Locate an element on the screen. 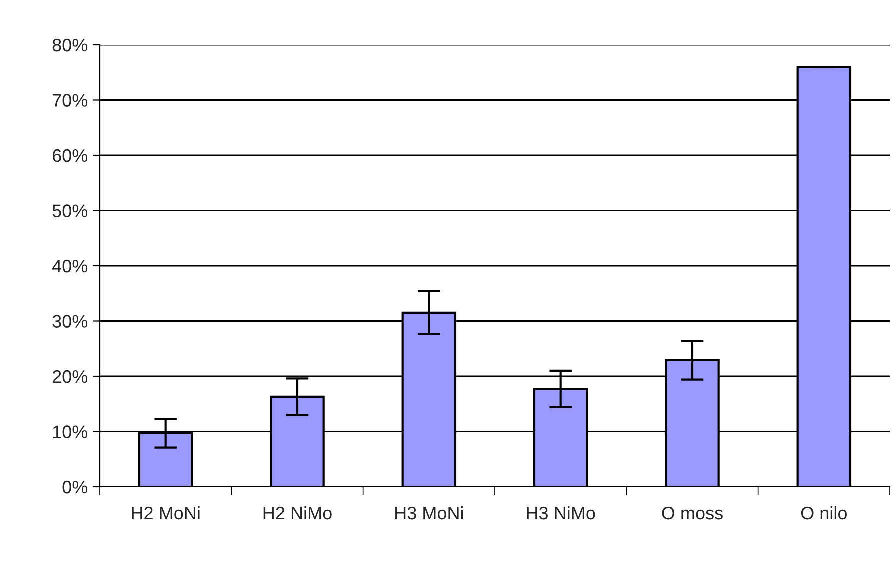 This screenshot has width=896, height=563. y-tick-label: 50% is located at coordinates (70, 211).